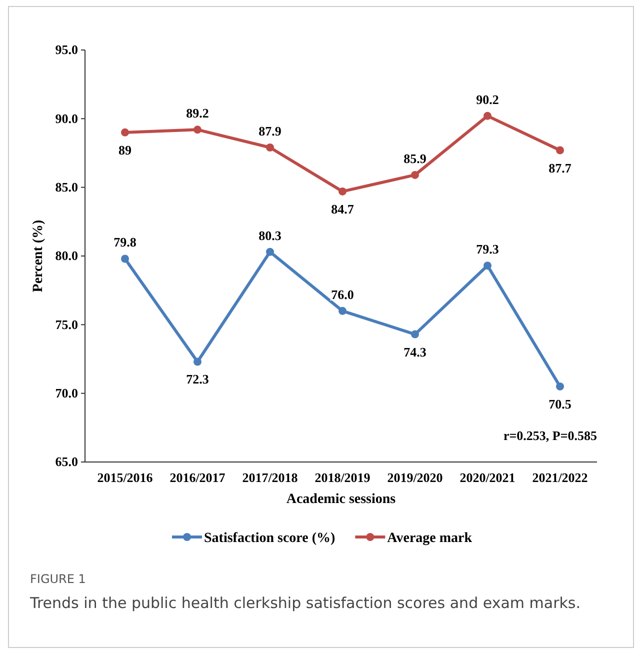 The image size is (643, 657). Describe the element at coordinates (125, 150) in the screenshot. I see `data-label: 89` at that location.